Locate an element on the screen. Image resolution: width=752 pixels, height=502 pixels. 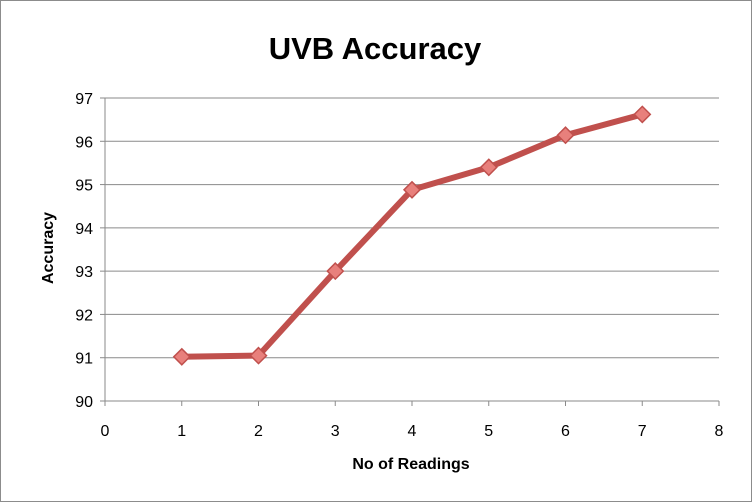
y-tick-label-95: 95 is located at coordinates (84, 186).